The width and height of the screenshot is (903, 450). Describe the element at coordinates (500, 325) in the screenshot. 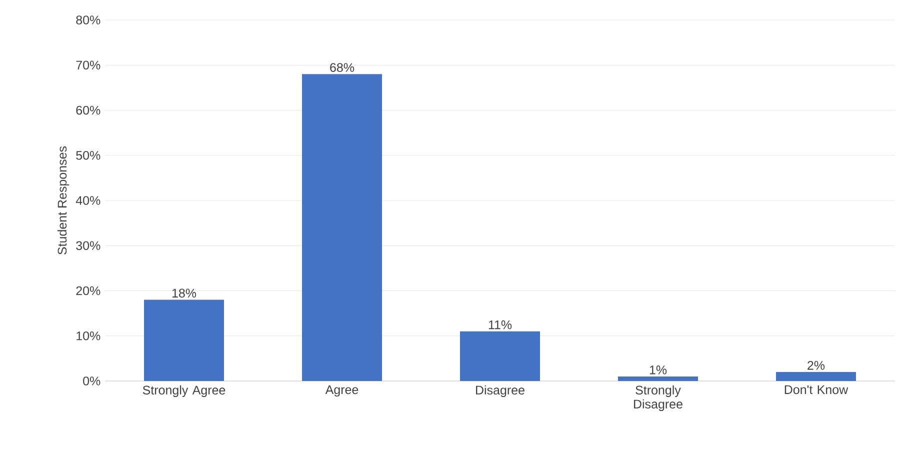

I see `data-label: 11%` at that location.